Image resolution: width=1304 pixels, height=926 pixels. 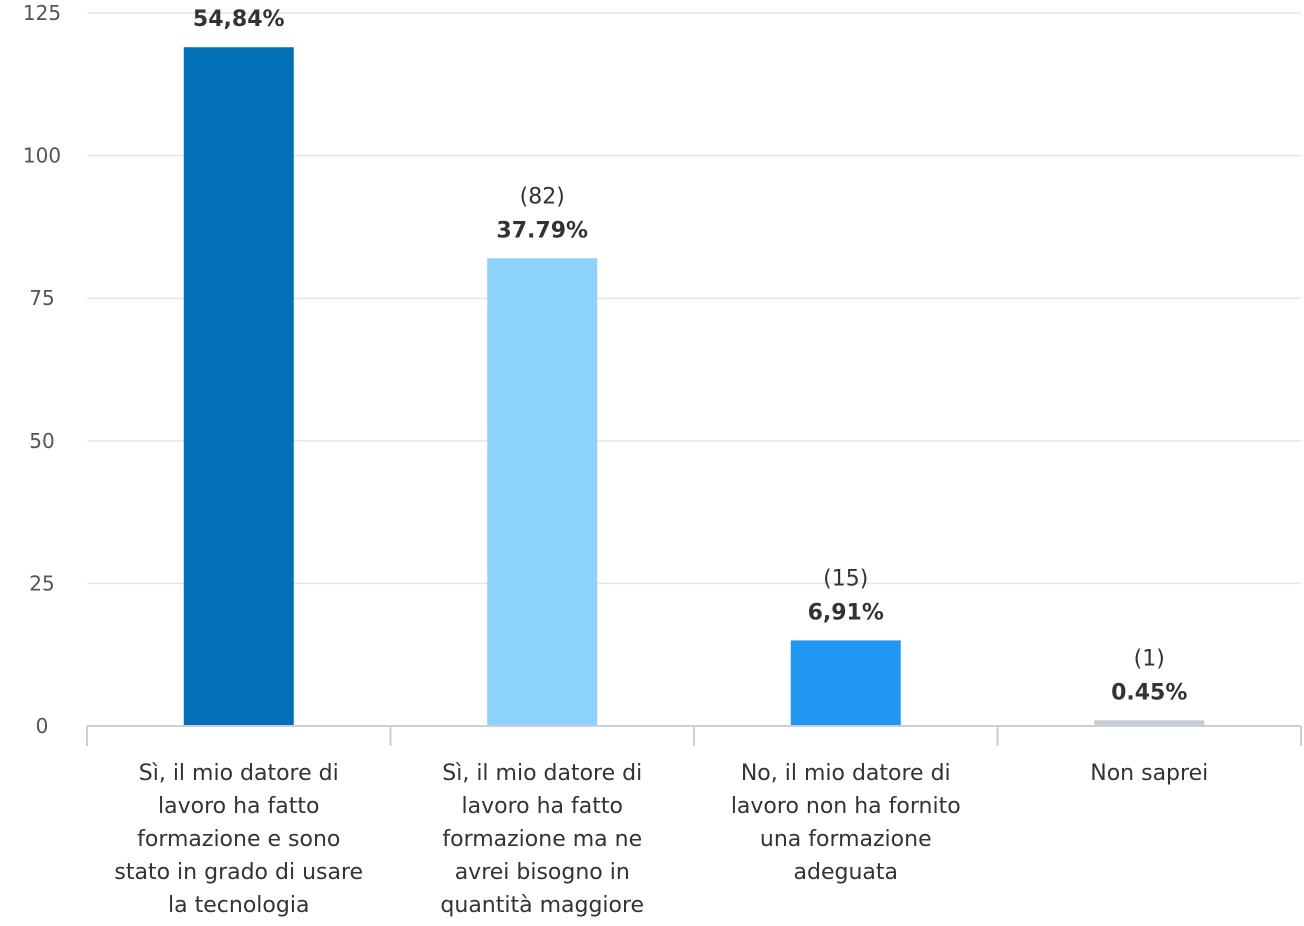 What do you see at coordinates (1149, 773) in the screenshot?
I see `x-category-label: Non saprei` at bounding box center [1149, 773].